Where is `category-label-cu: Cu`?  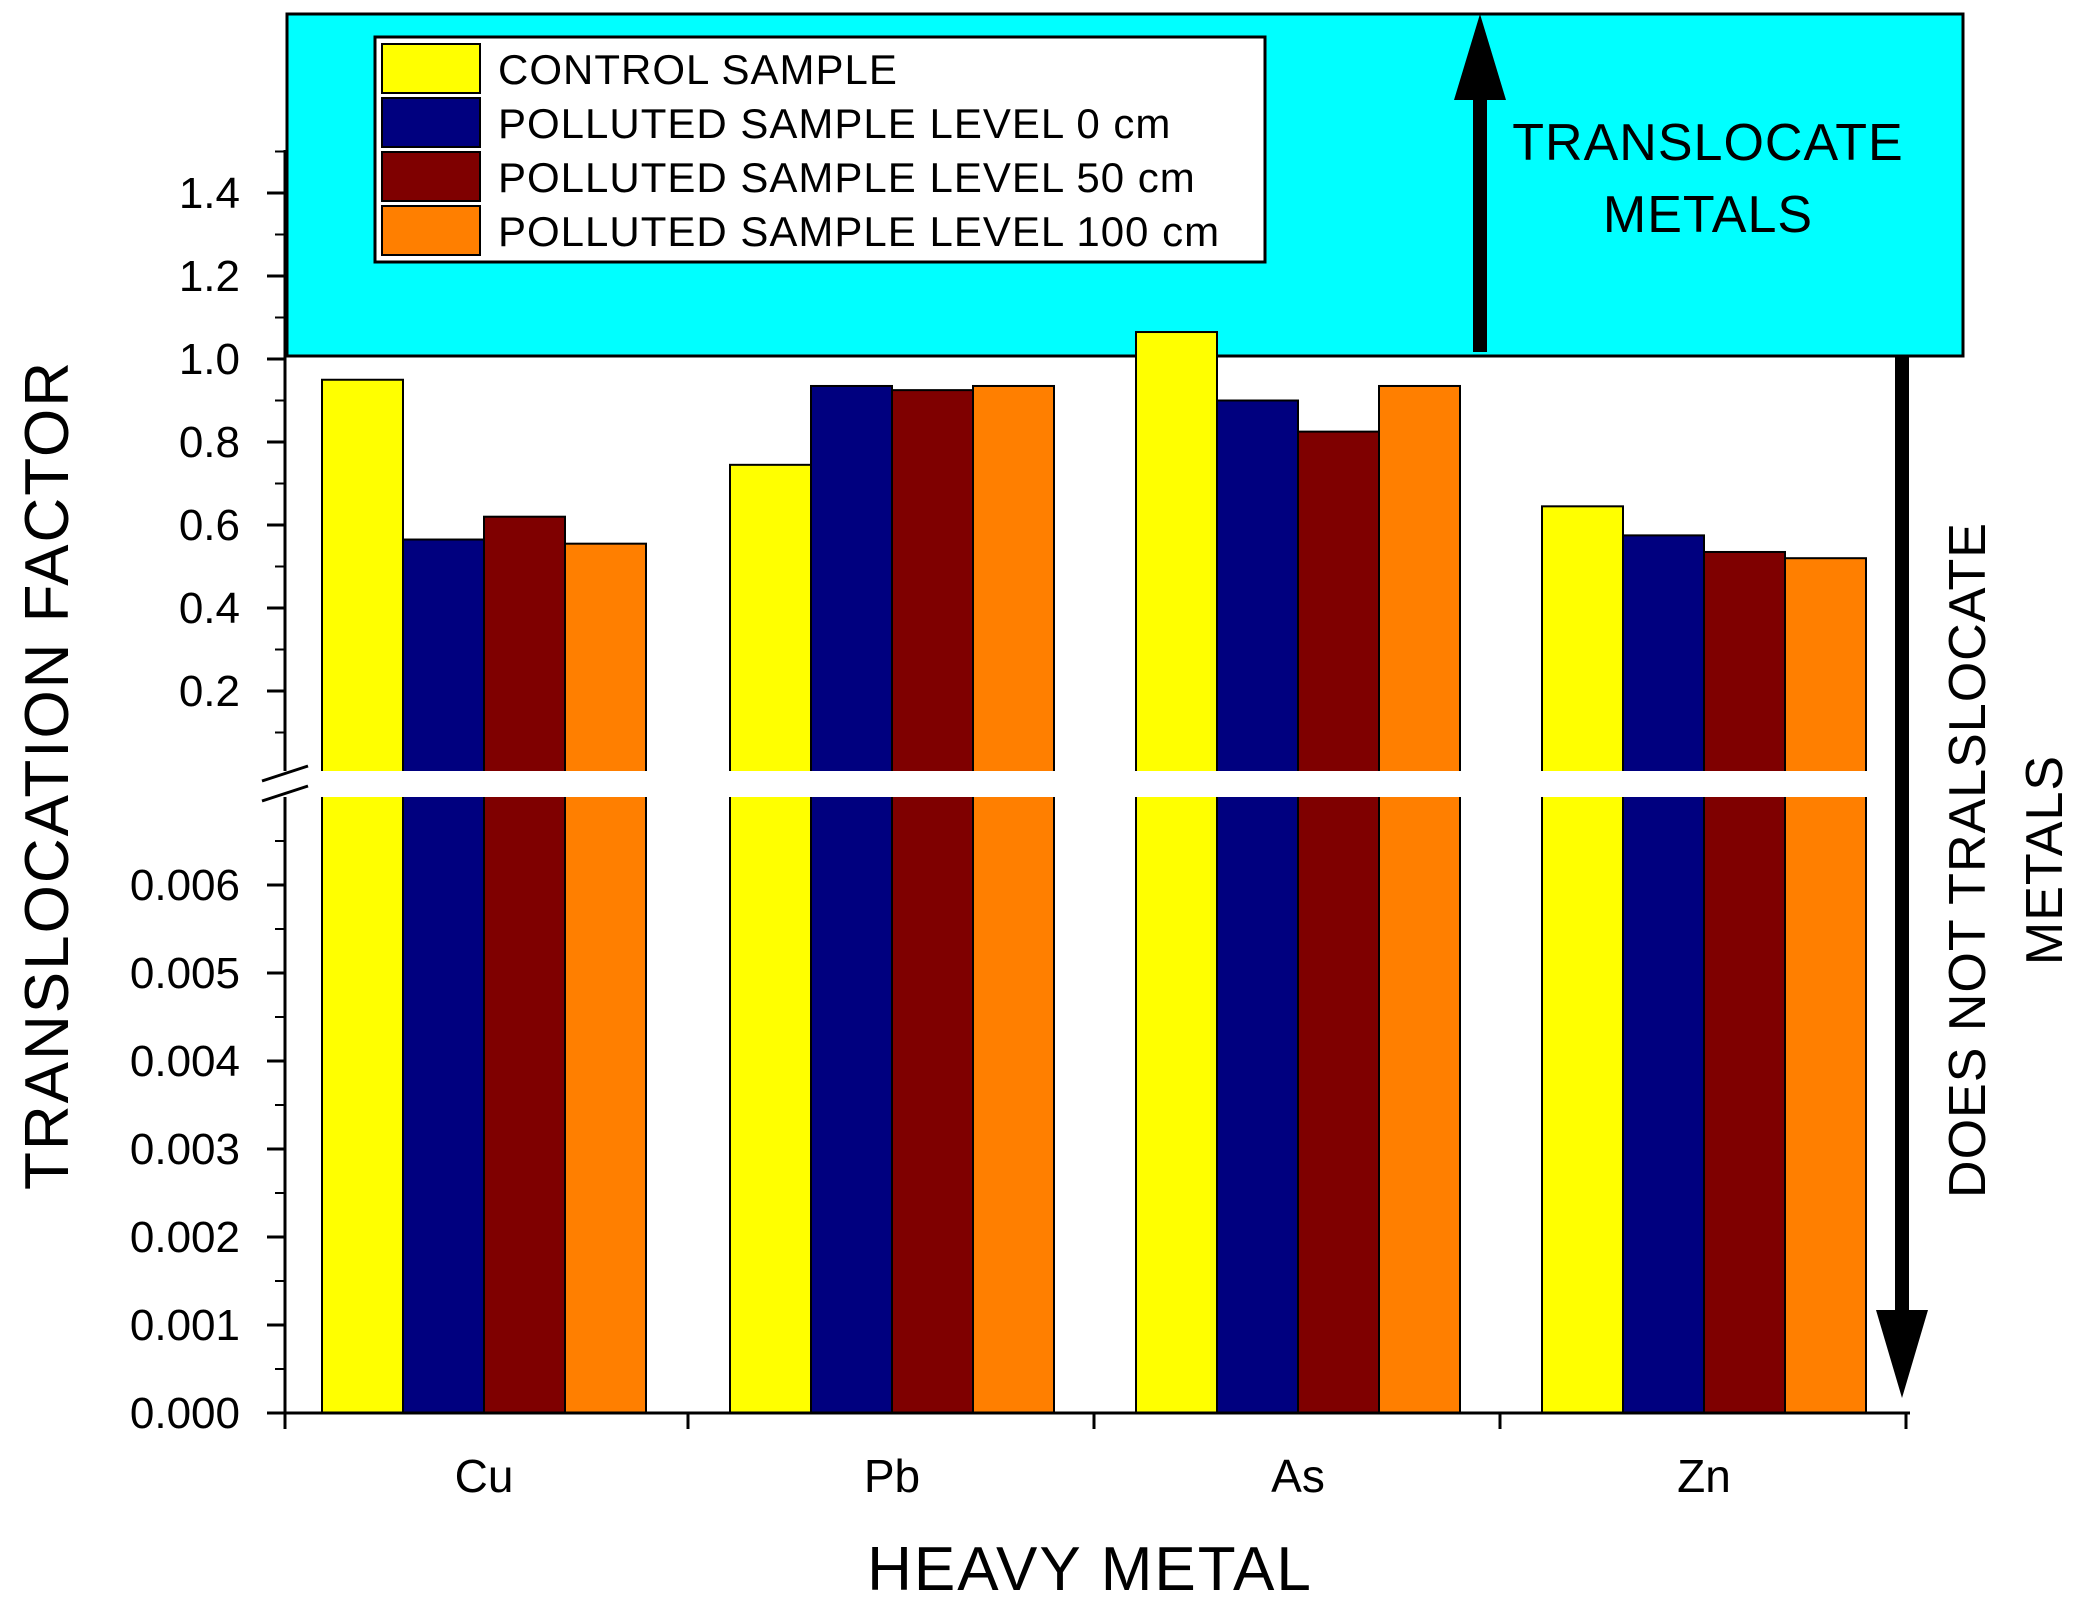 category-label-cu: Cu is located at coordinates (484, 1476).